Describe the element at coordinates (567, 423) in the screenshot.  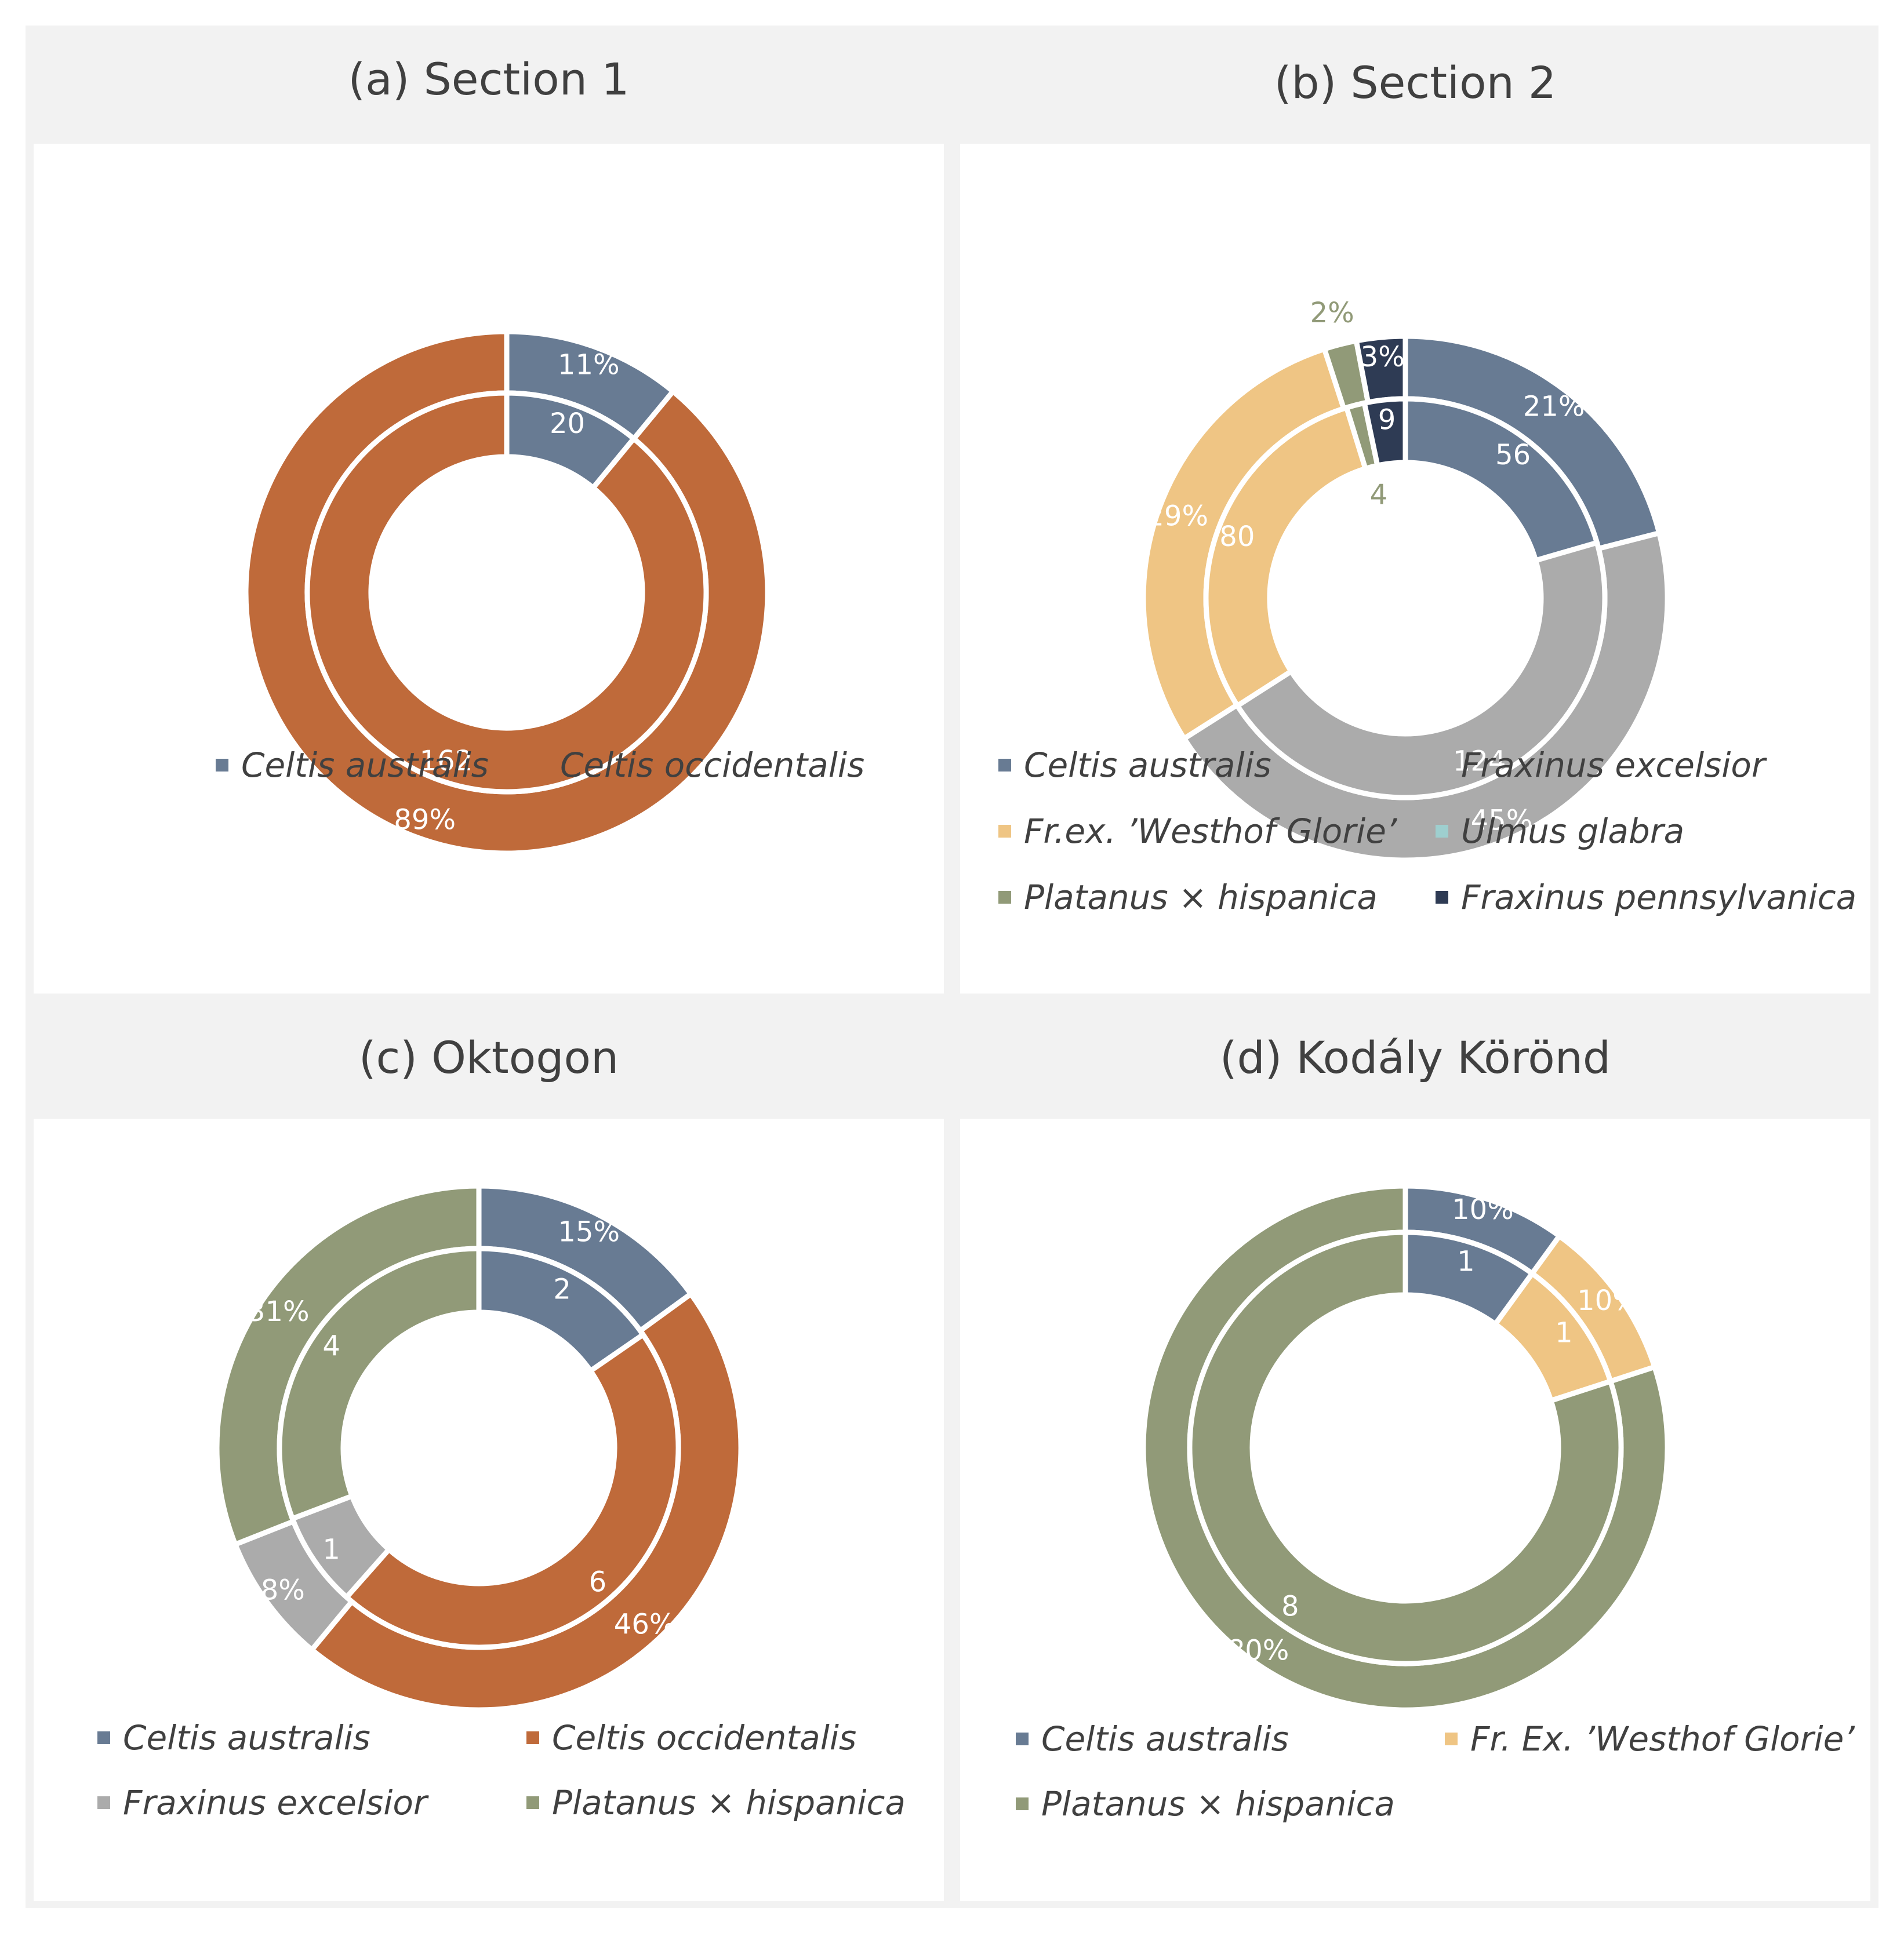
I see `inner-ring-data-label: 20` at that location.